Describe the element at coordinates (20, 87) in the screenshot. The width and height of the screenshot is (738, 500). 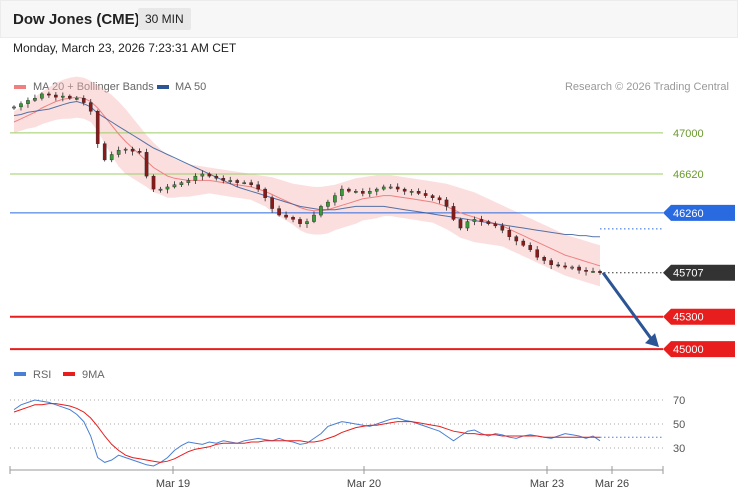
I see `ma20-legend-swatch` at that location.